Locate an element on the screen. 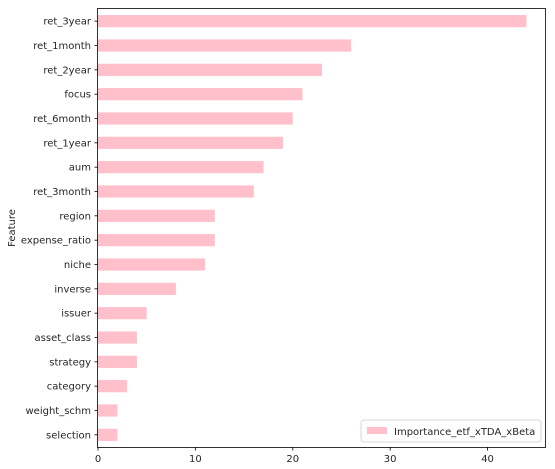  bar-ret_3month is located at coordinates (176, 191).